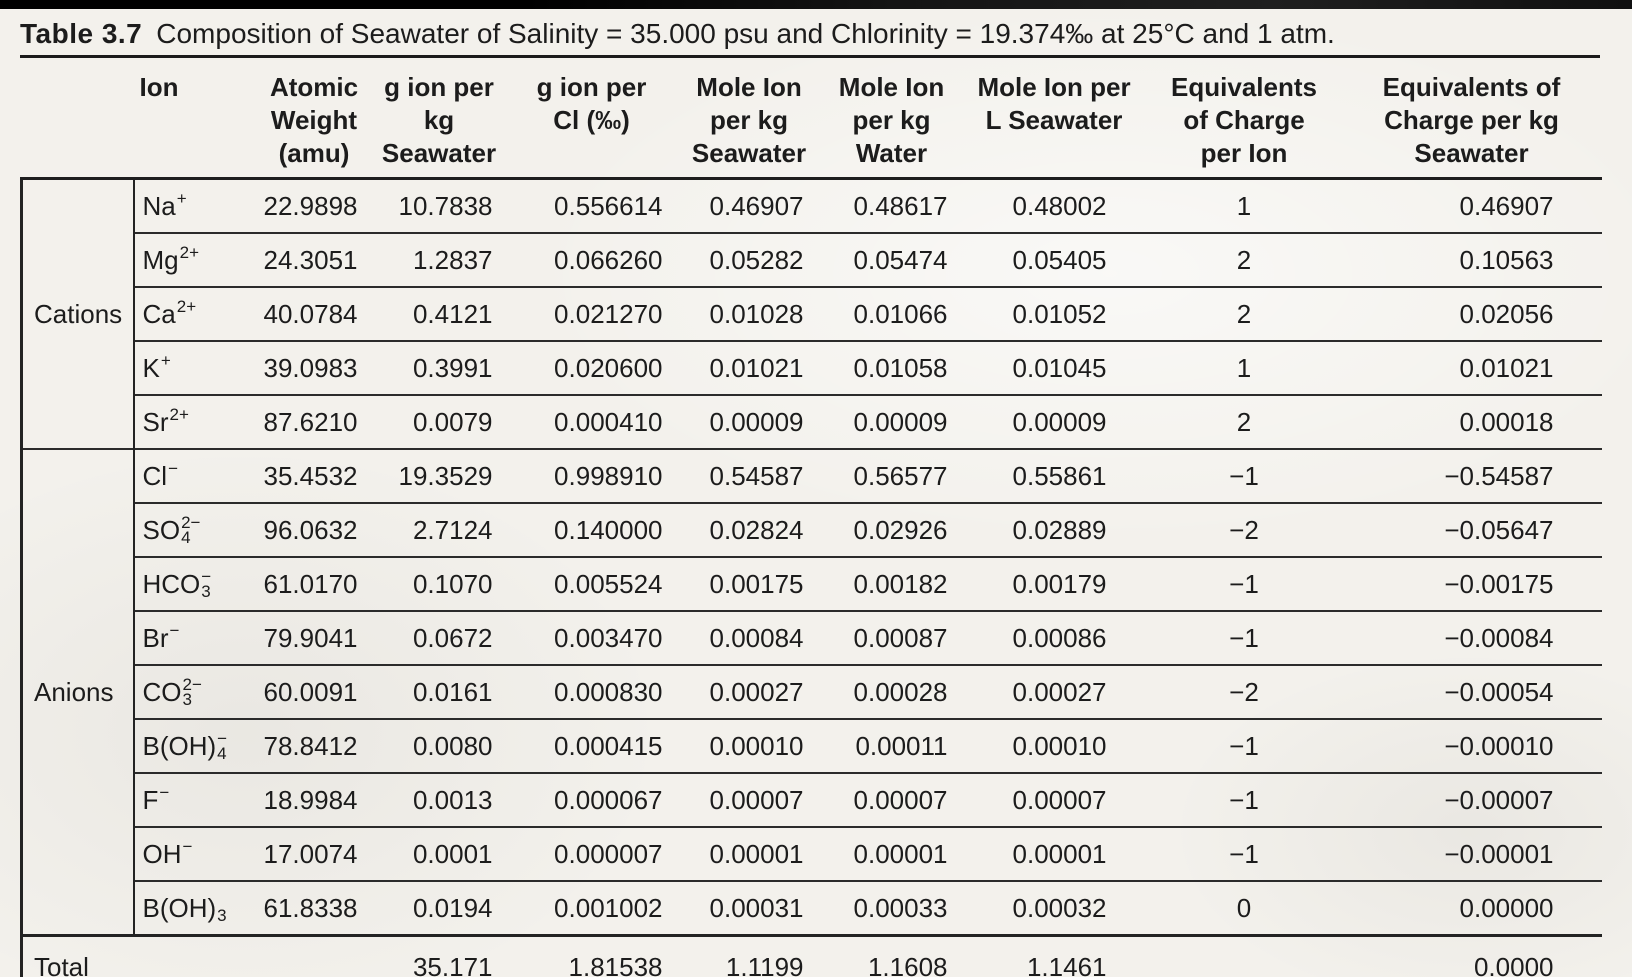 The width and height of the screenshot is (1632, 977). What do you see at coordinates (591, 745) in the screenshot?
I see `cell-g_ion_per_cl_permil: 0.000415` at bounding box center [591, 745].